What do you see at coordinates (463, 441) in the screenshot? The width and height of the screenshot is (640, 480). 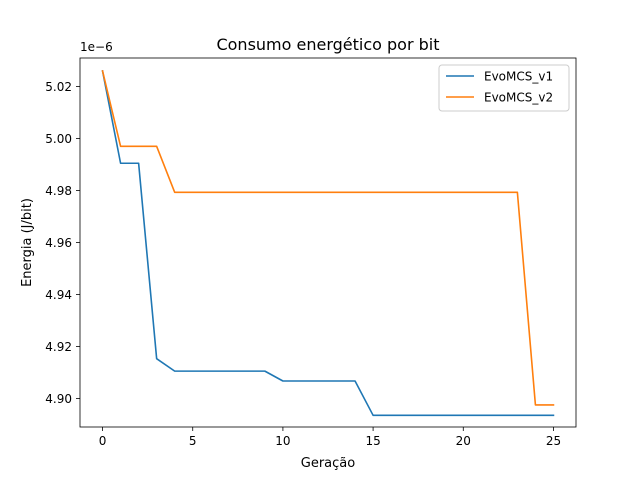 I see `x-tick-label: 20` at bounding box center [463, 441].